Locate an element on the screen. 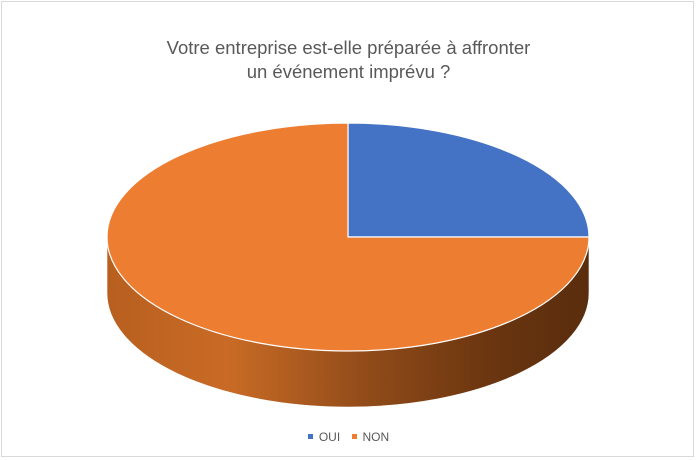 This screenshot has height=460, width=697. legend-swatch-non is located at coordinates (354, 436).